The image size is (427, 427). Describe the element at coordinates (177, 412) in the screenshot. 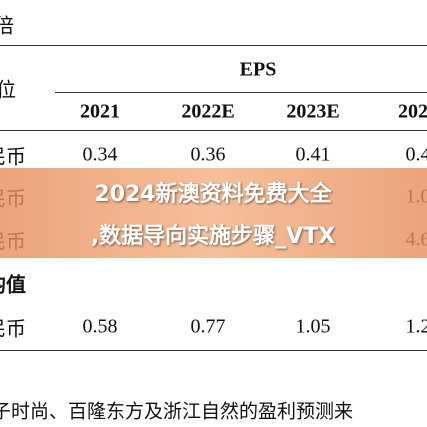

I see `footnote: 子时尚、百隆东方及浙江自然的盈利预测来` at that location.